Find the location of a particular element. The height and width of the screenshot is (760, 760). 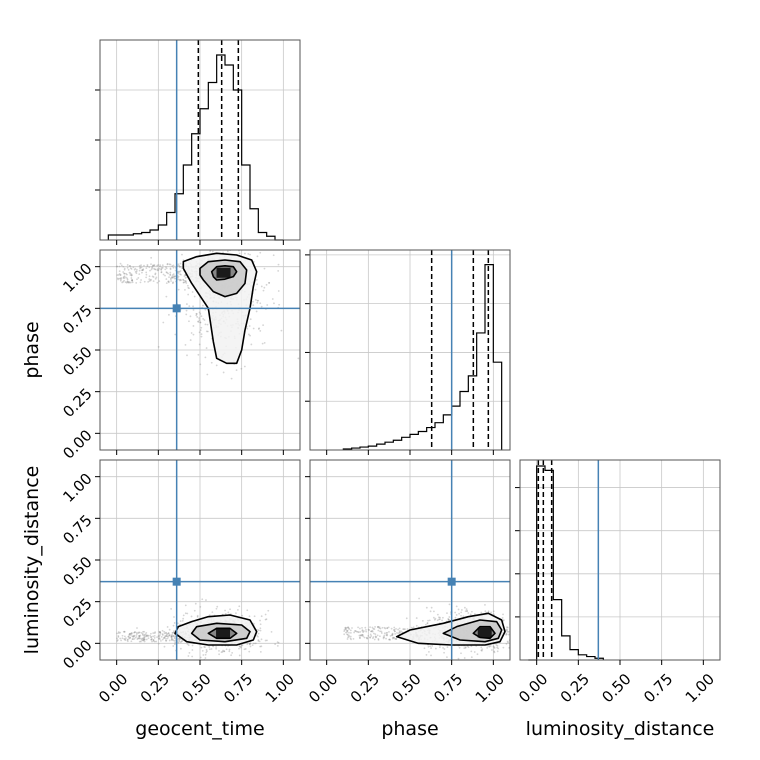

panel-hist-phase is located at coordinates (408, 352).